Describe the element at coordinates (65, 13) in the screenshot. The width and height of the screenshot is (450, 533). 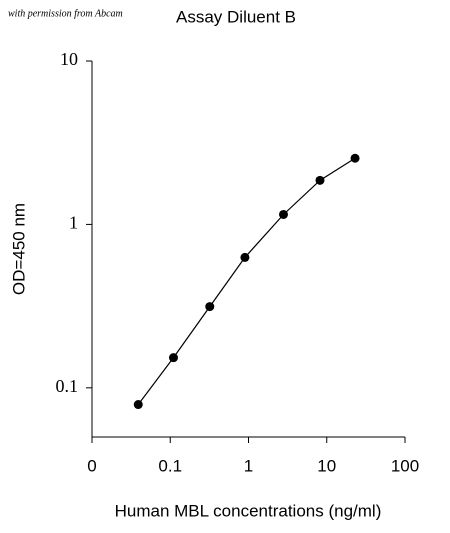
I see `watermark: with permission from Abcam` at that location.